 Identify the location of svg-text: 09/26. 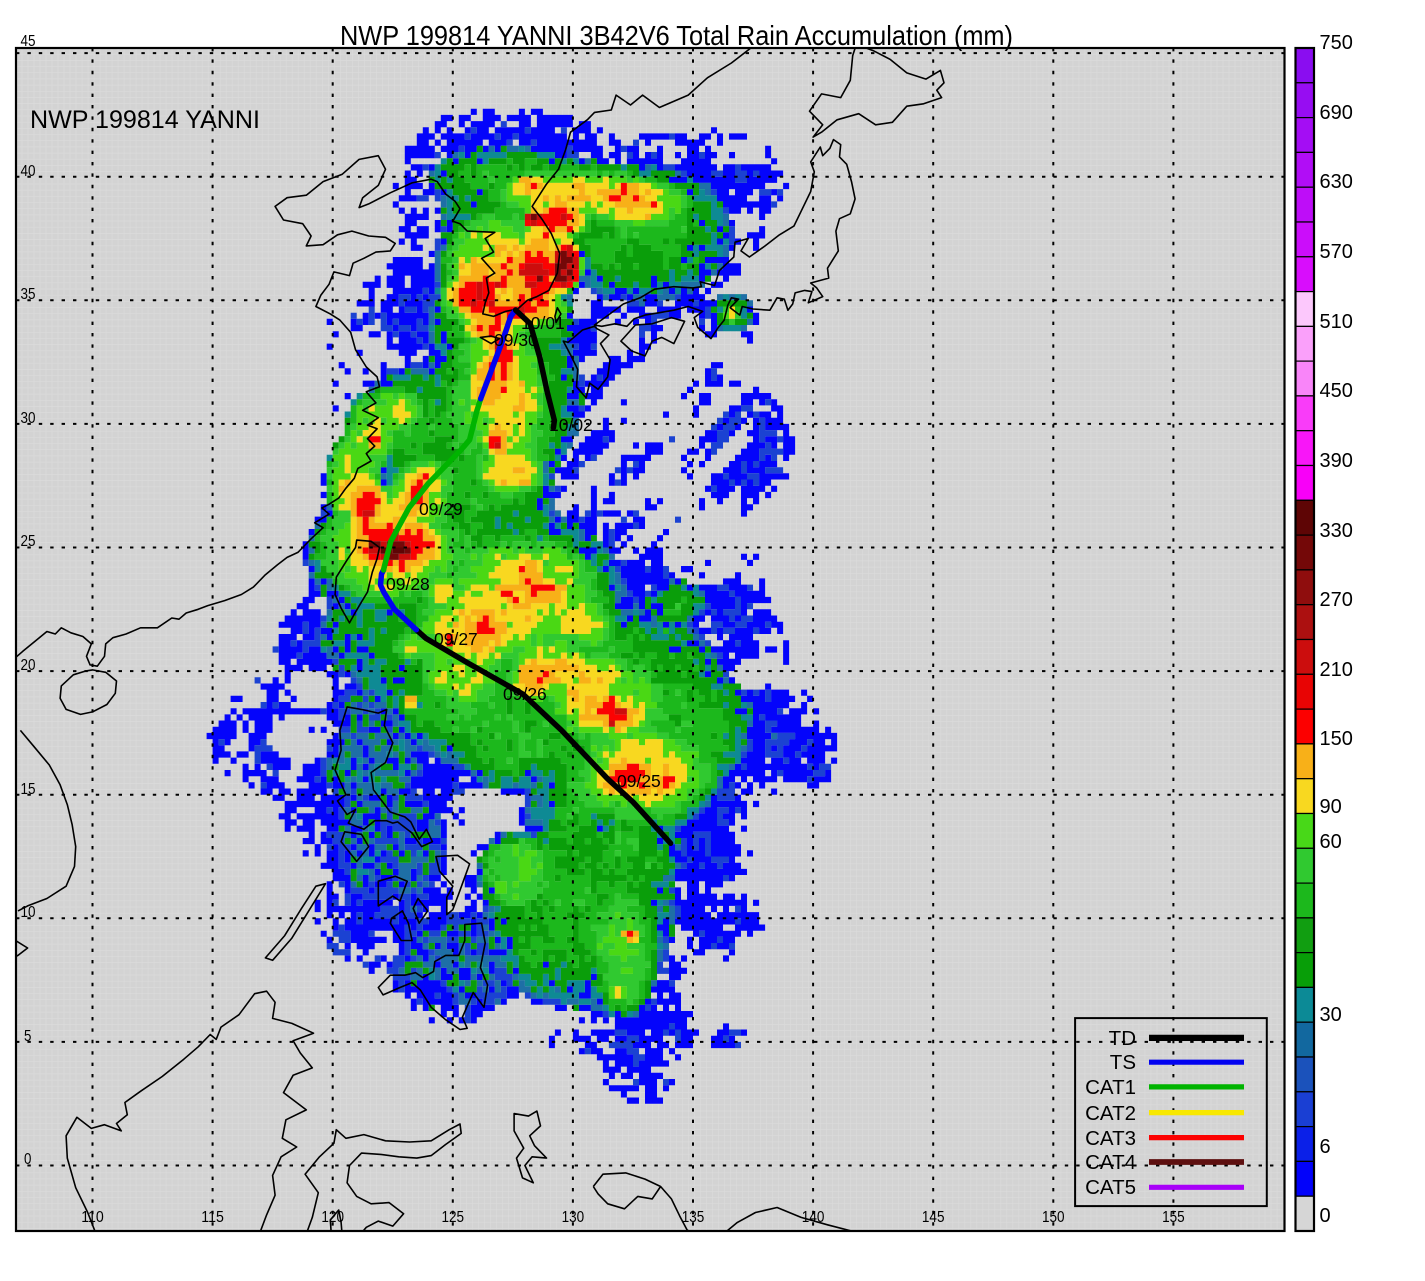
(525, 694).